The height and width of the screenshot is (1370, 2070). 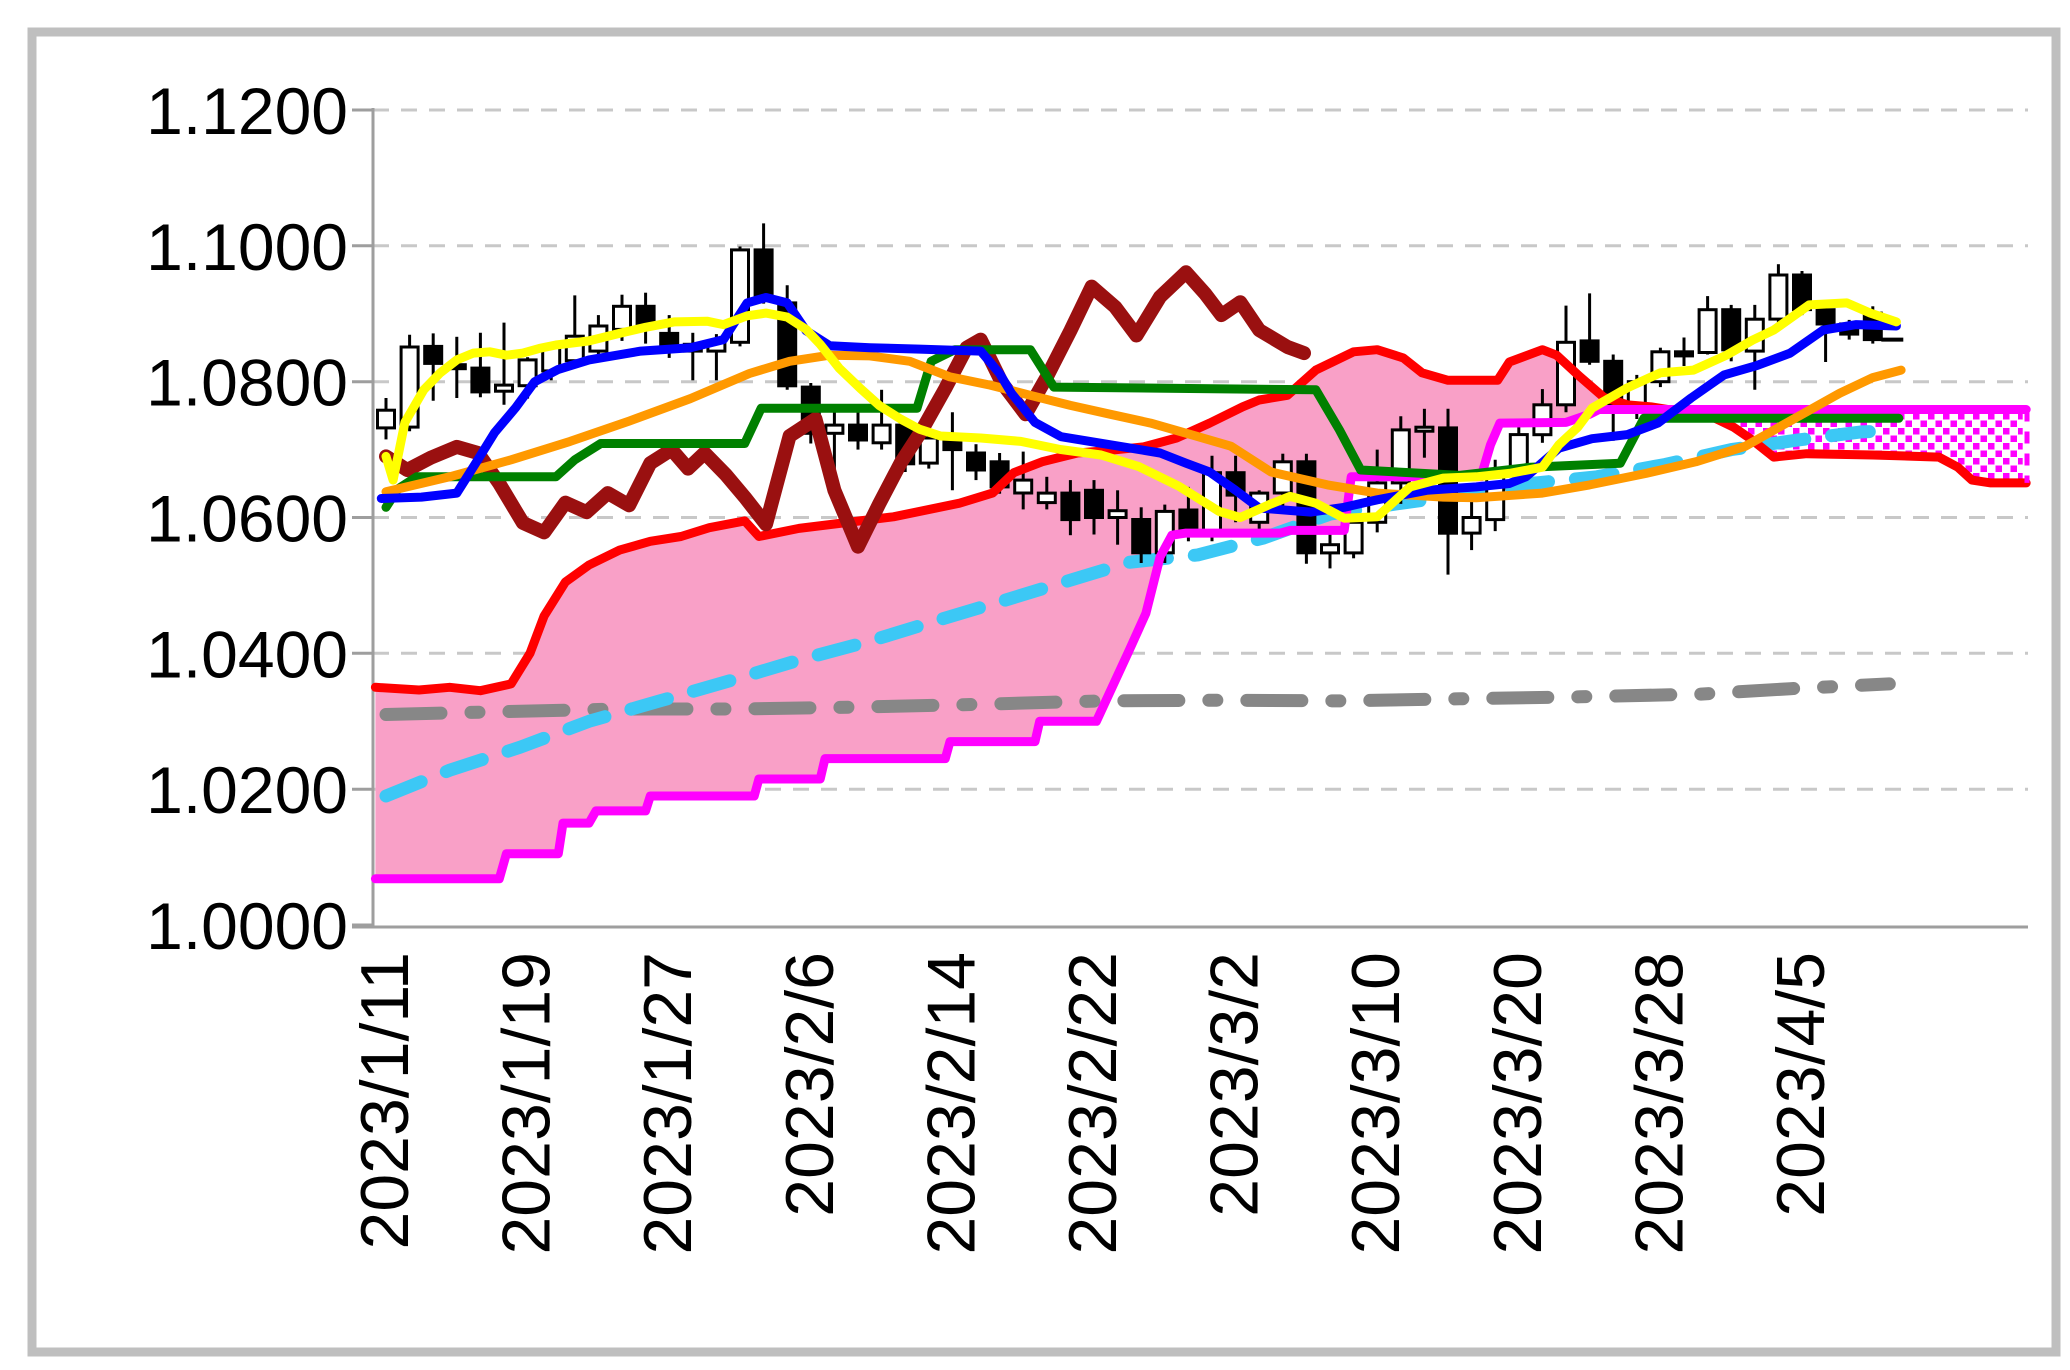 I want to click on x-axis-label: 2023/2/6, so click(x=810, y=1084).